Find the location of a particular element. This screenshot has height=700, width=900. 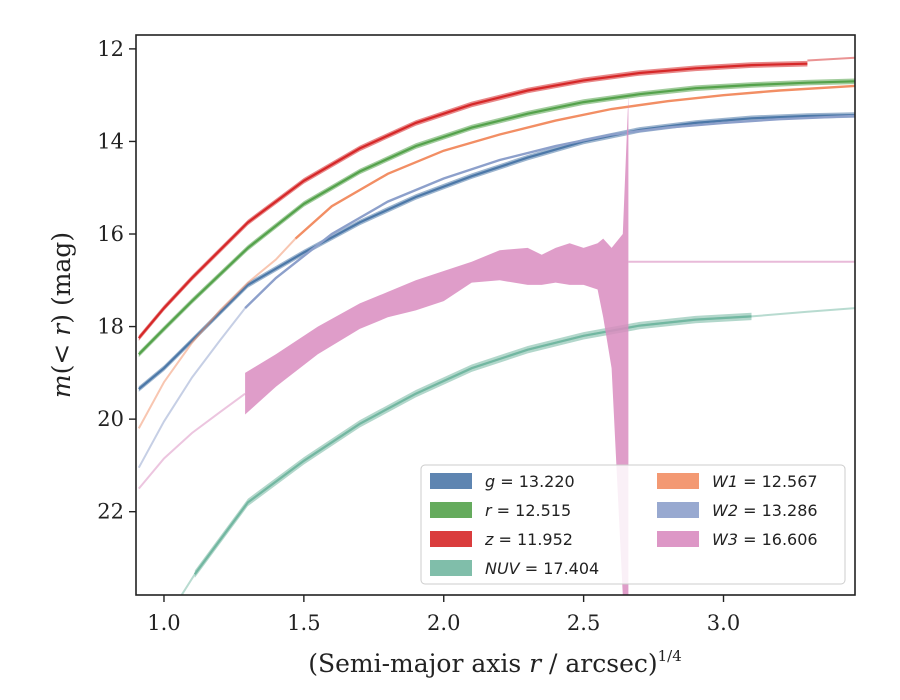

x-tick-label: 2.0 is located at coordinates (443, 623).